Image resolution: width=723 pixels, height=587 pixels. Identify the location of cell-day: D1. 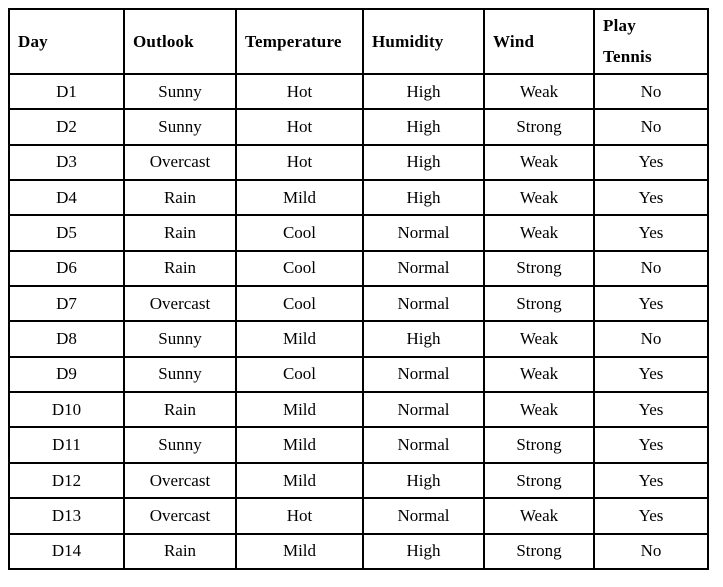
(66, 91).